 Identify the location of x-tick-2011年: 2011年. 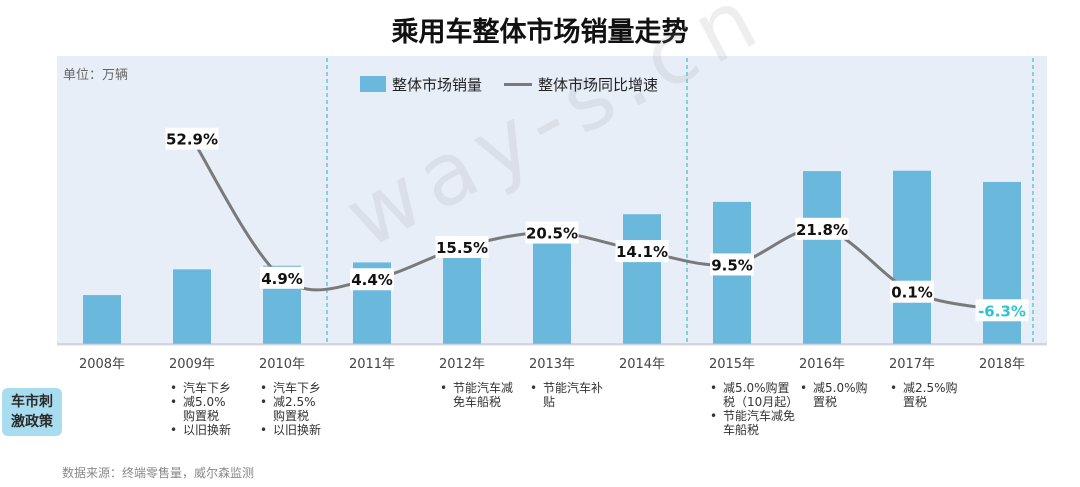
(372, 364).